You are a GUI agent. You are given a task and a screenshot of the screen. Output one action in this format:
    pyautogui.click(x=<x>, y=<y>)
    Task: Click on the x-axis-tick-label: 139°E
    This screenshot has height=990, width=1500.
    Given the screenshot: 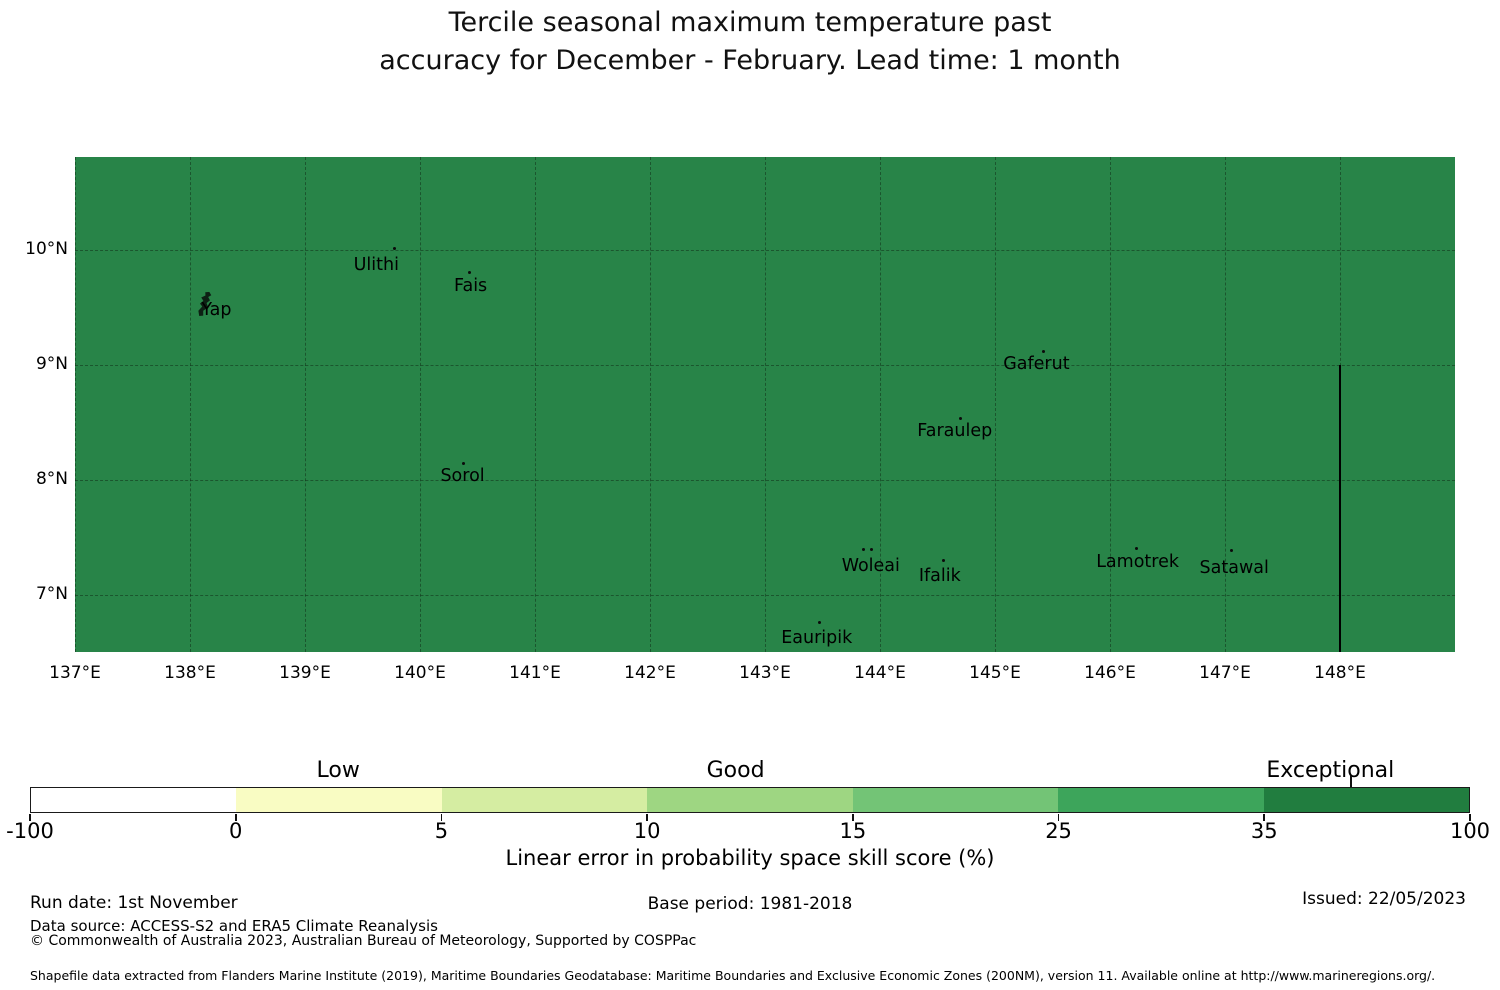 What is the action you would take?
    pyautogui.click(x=305, y=673)
    